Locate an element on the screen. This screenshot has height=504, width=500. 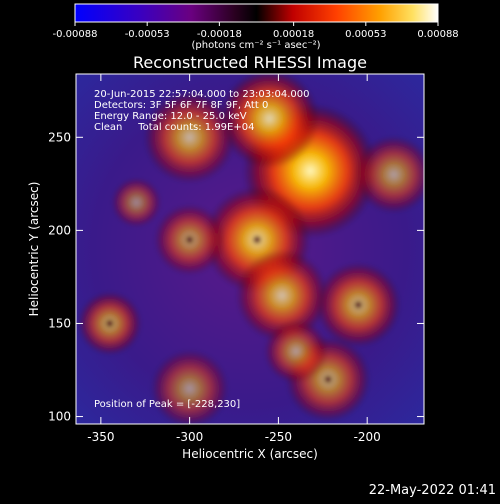
info-line: Detectors: 3F 5F 6F 7F 8F 9F, Att 0 is located at coordinates (181, 105).